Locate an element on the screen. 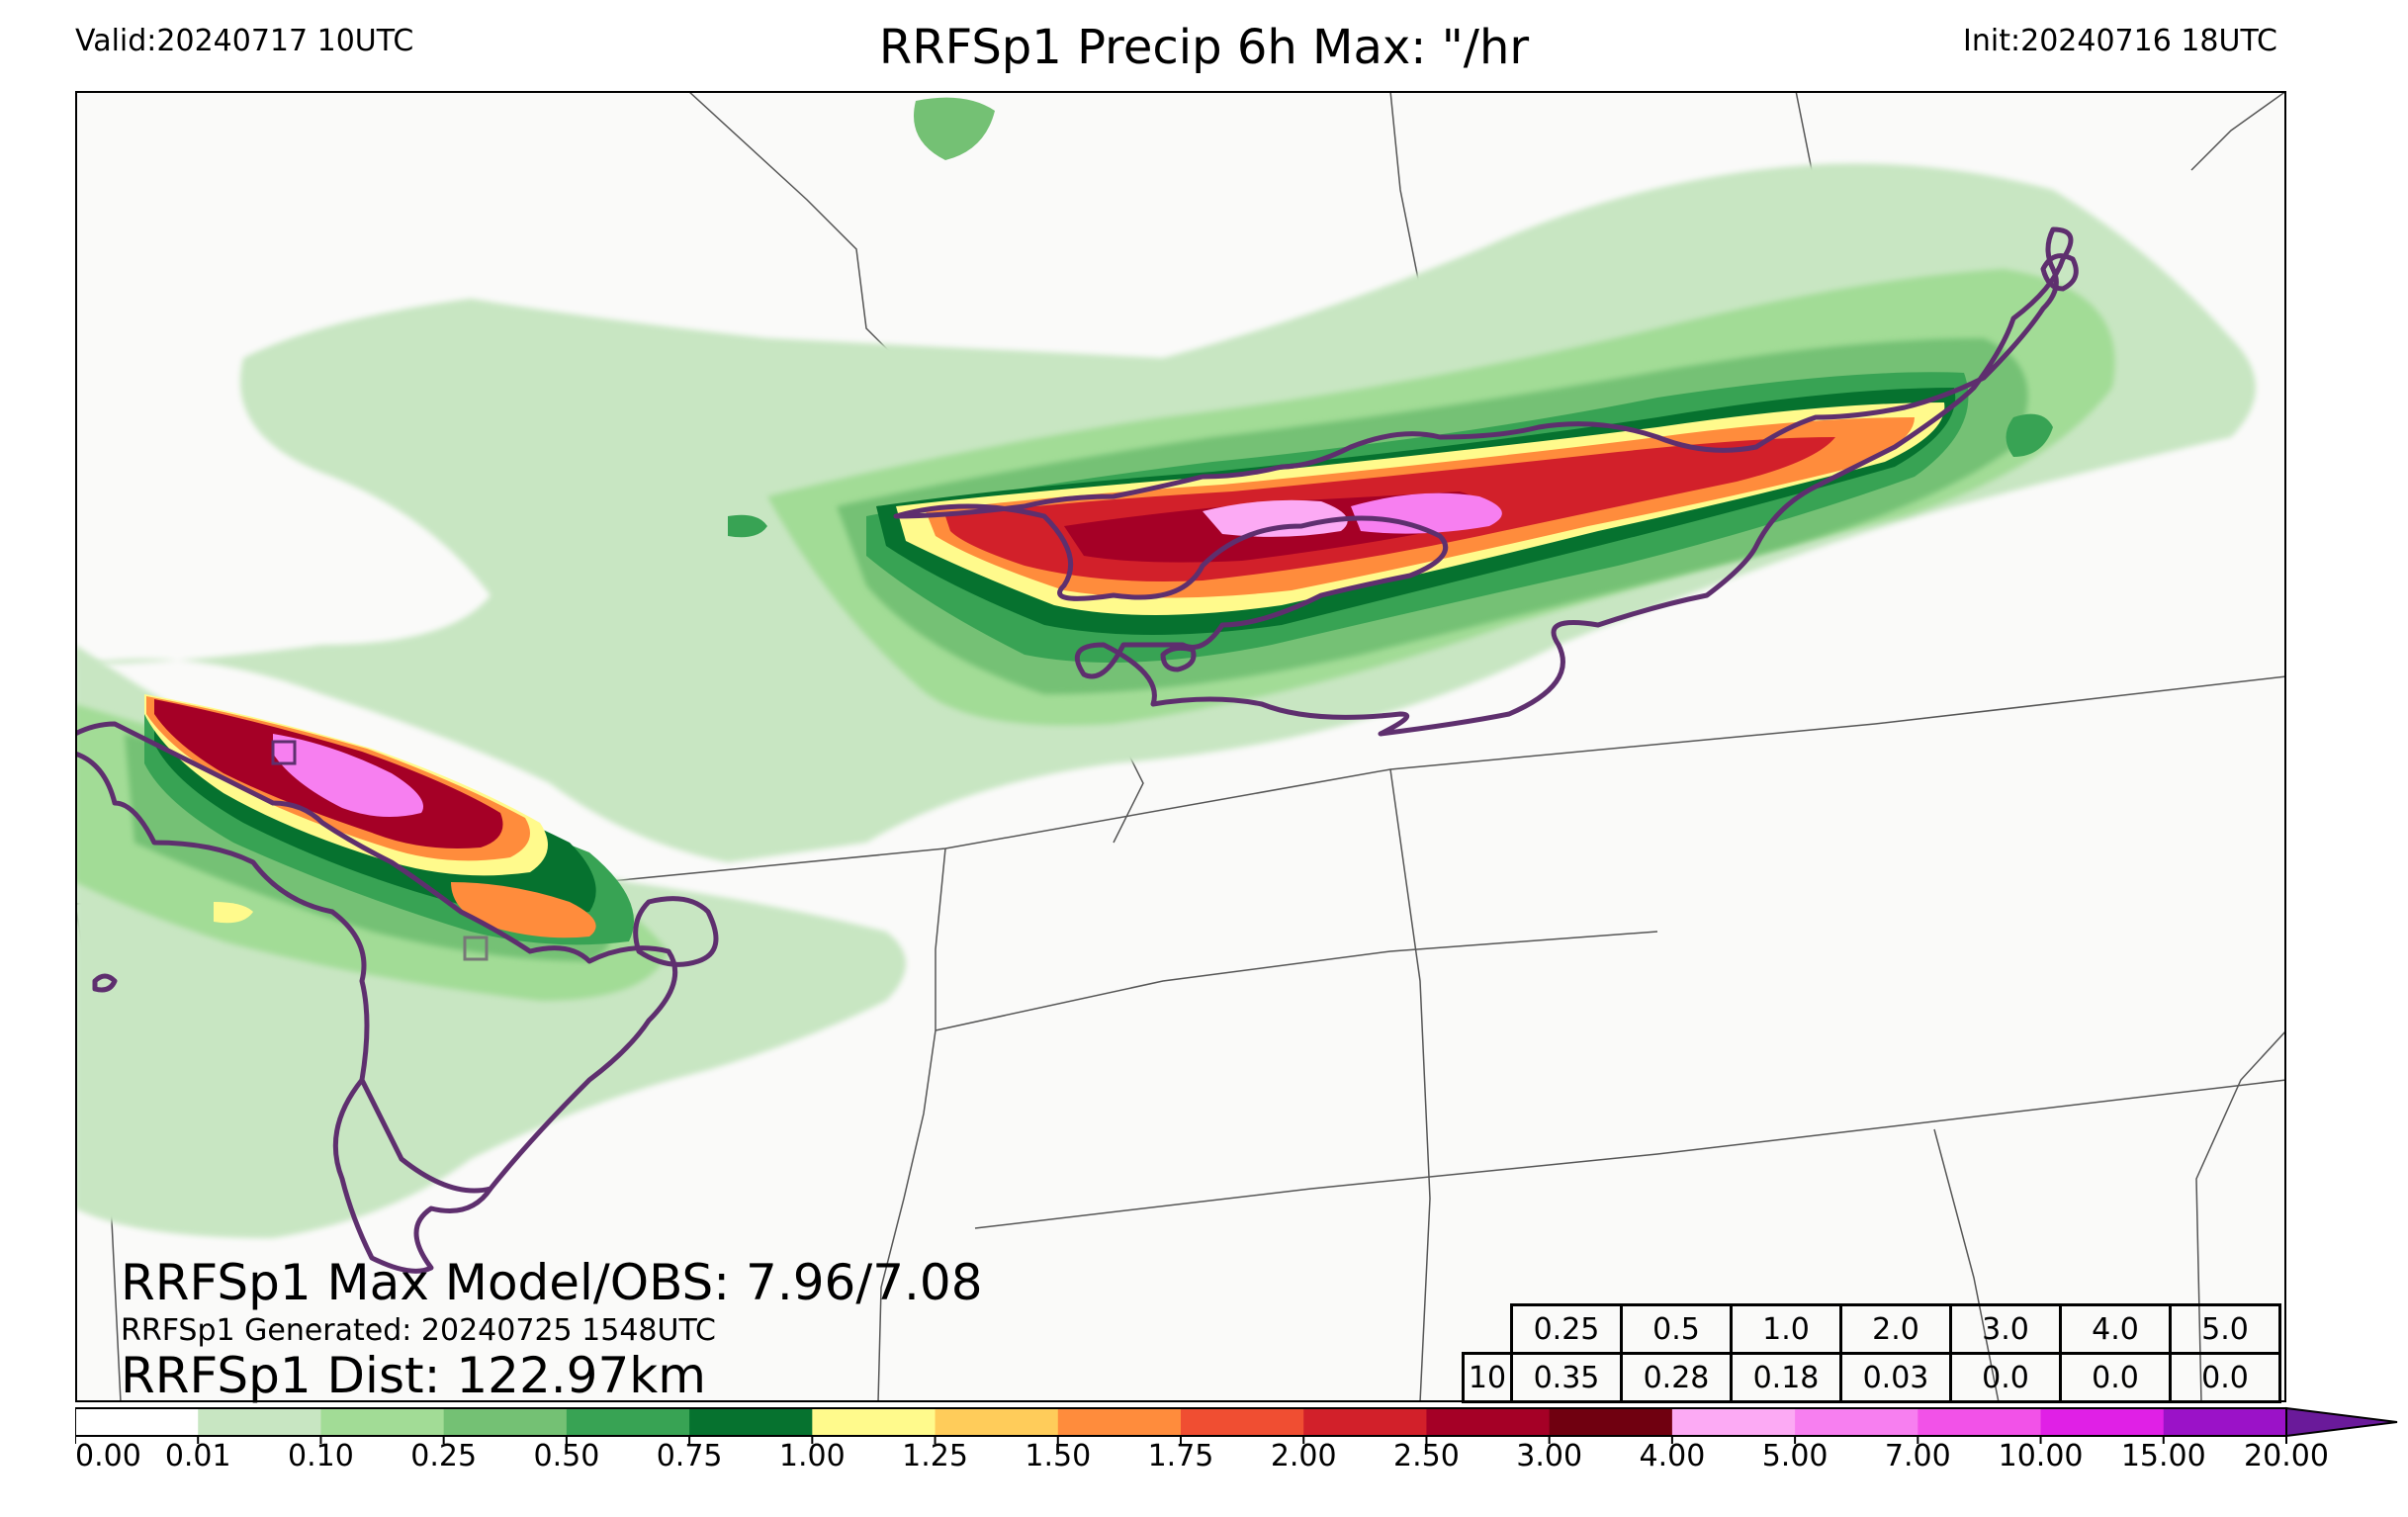 The image size is (2408, 1517). colorbar-tick-label: 0.01 is located at coordinates (198, 1453).